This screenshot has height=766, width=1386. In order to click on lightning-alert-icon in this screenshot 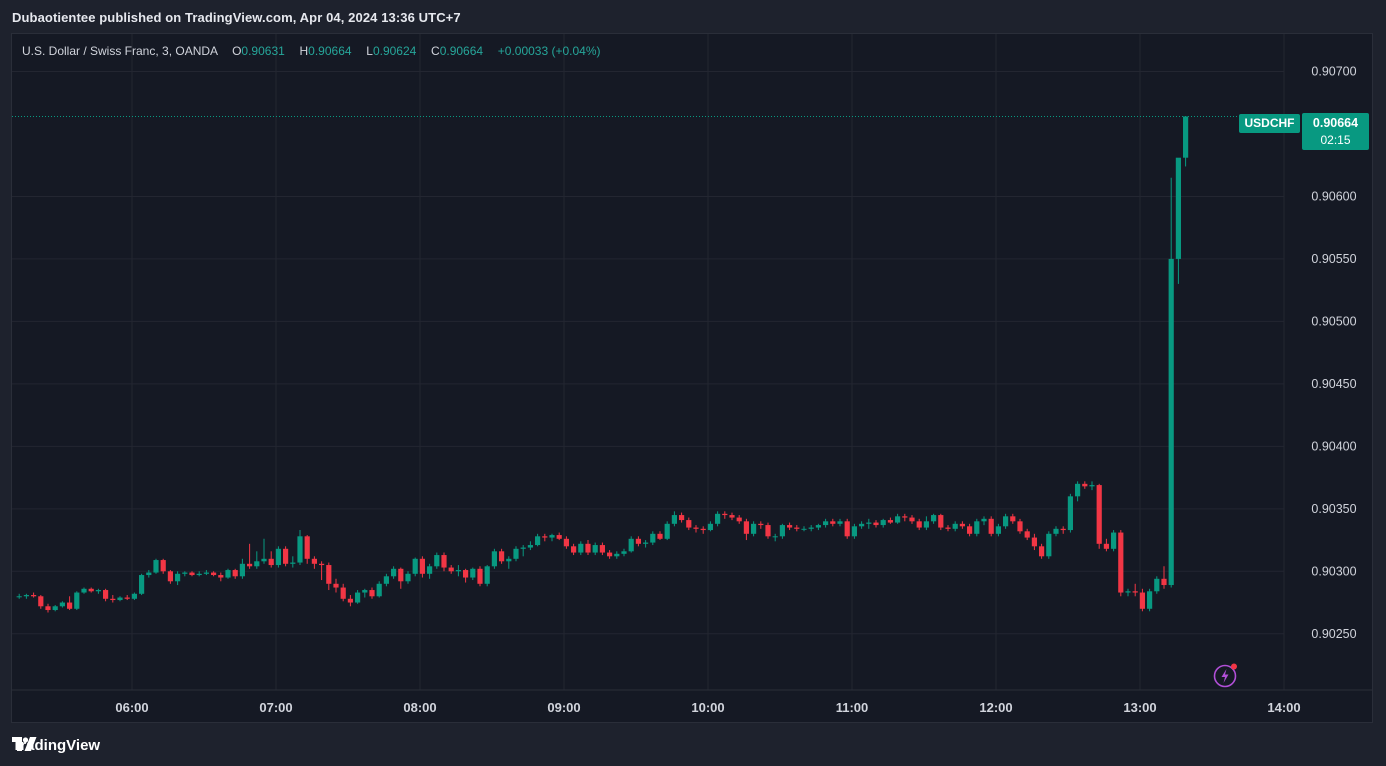, I will do `click(1226, 675)`.